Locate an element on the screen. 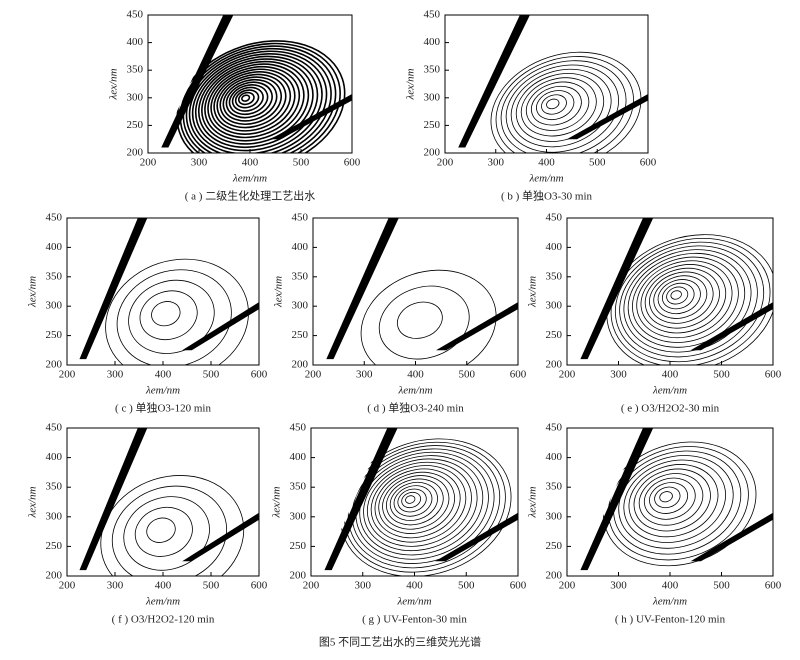 The height and width of the screenshot is (660, 800). y-tick-label: 400 is located at coordinates (554, 247).